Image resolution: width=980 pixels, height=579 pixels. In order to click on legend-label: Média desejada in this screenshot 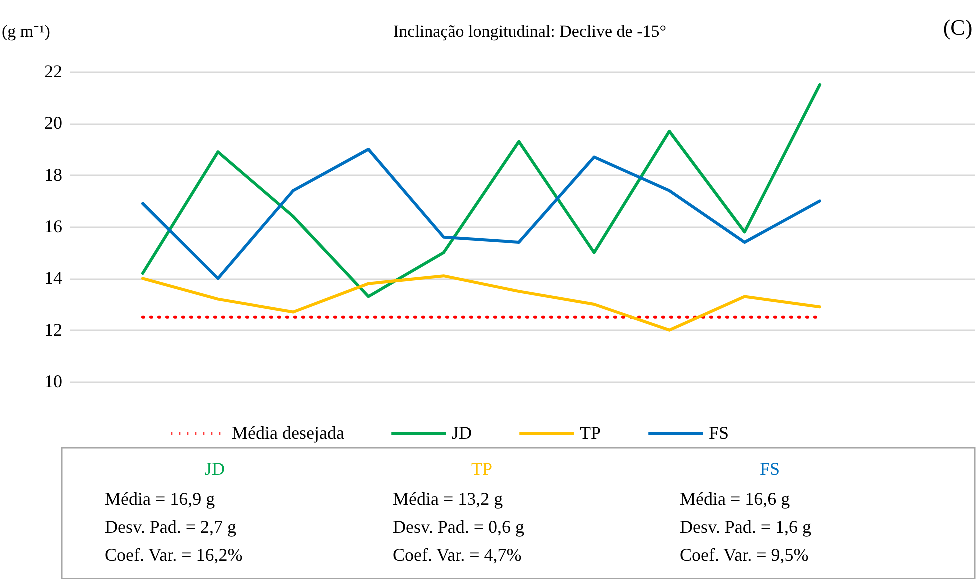, I will do `click(288, 433)`.